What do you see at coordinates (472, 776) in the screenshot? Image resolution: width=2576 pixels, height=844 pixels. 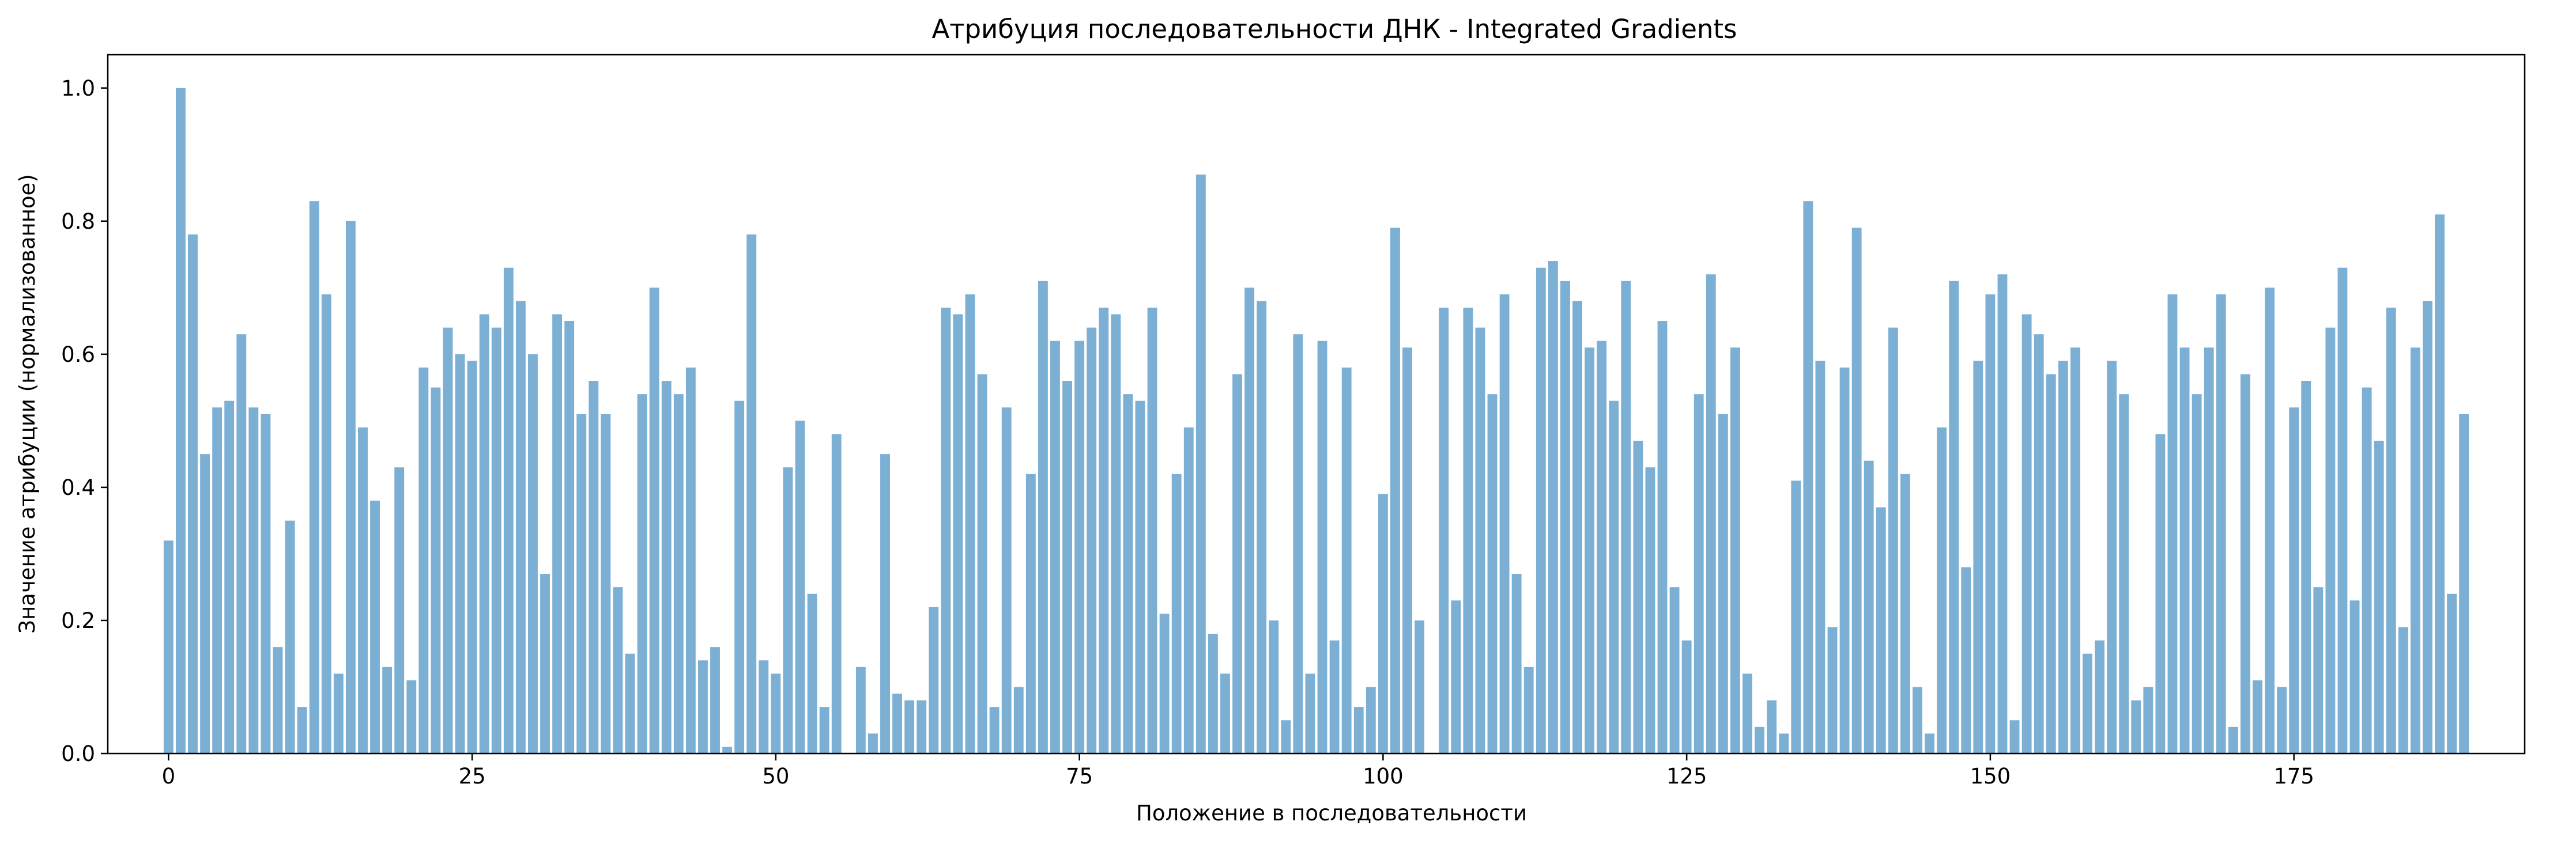 I see `x-tick-label-25: 25` at bounding box center [472, 776].